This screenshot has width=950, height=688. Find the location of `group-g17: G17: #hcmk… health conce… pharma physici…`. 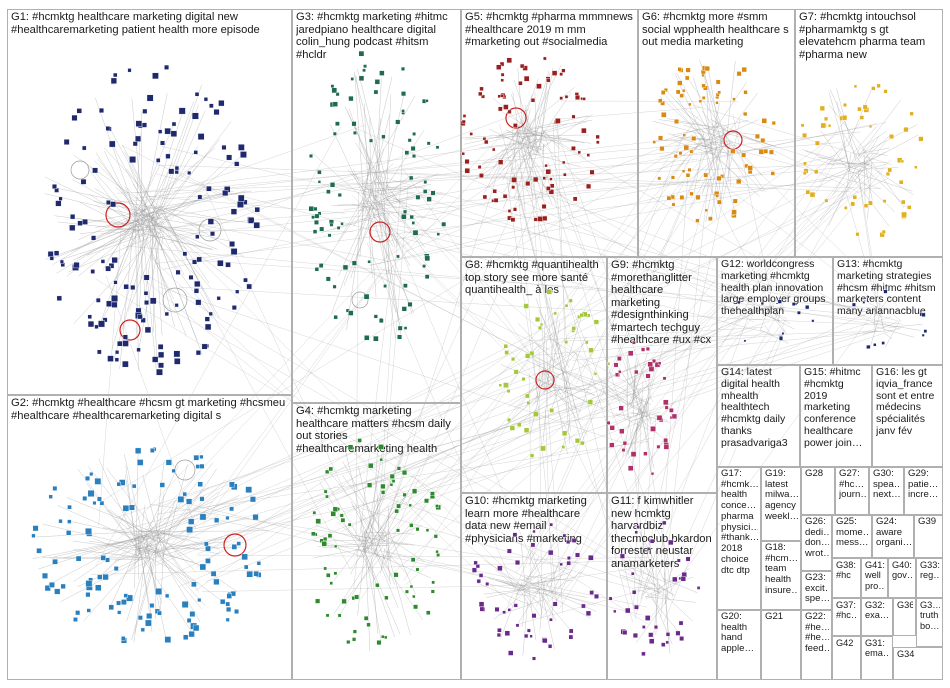

group-g17: G17: #hcmk… health conce… pharma physici… is located at coordinates (739, 538).